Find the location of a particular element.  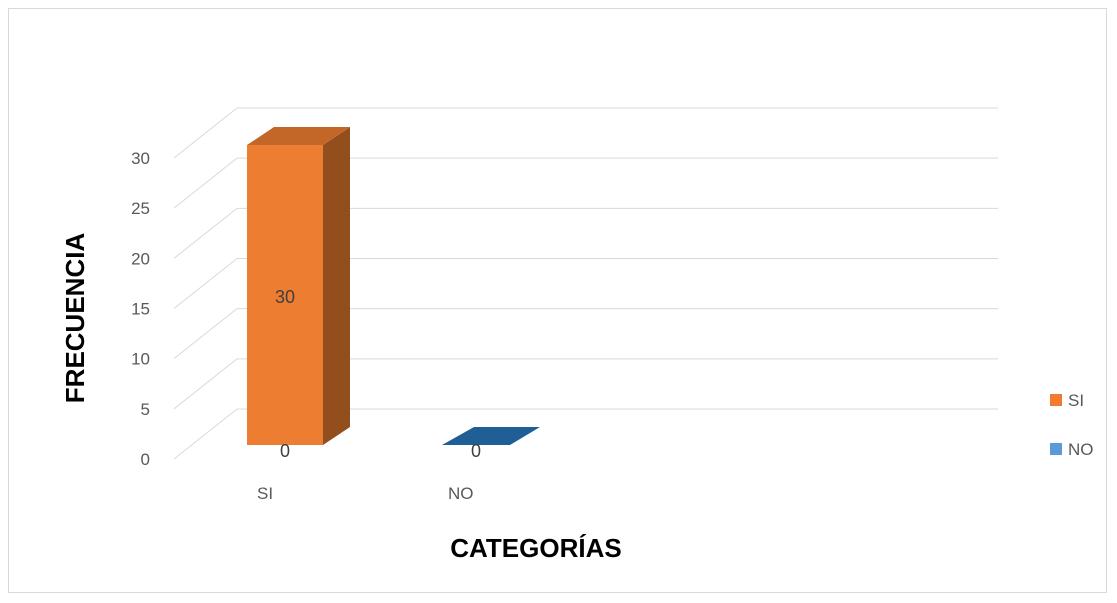

y-tick-label: 30 is located at coordinates (140, 158).